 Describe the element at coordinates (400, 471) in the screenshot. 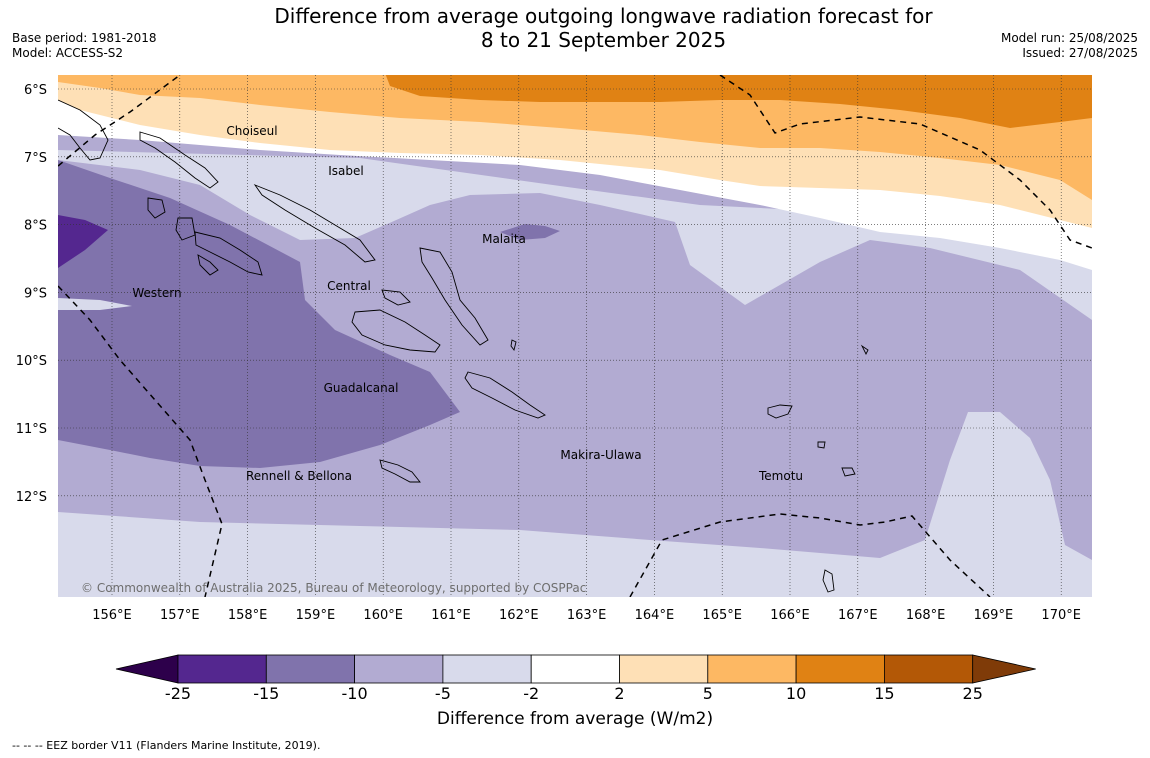

I see `coast-rennell` at that location.